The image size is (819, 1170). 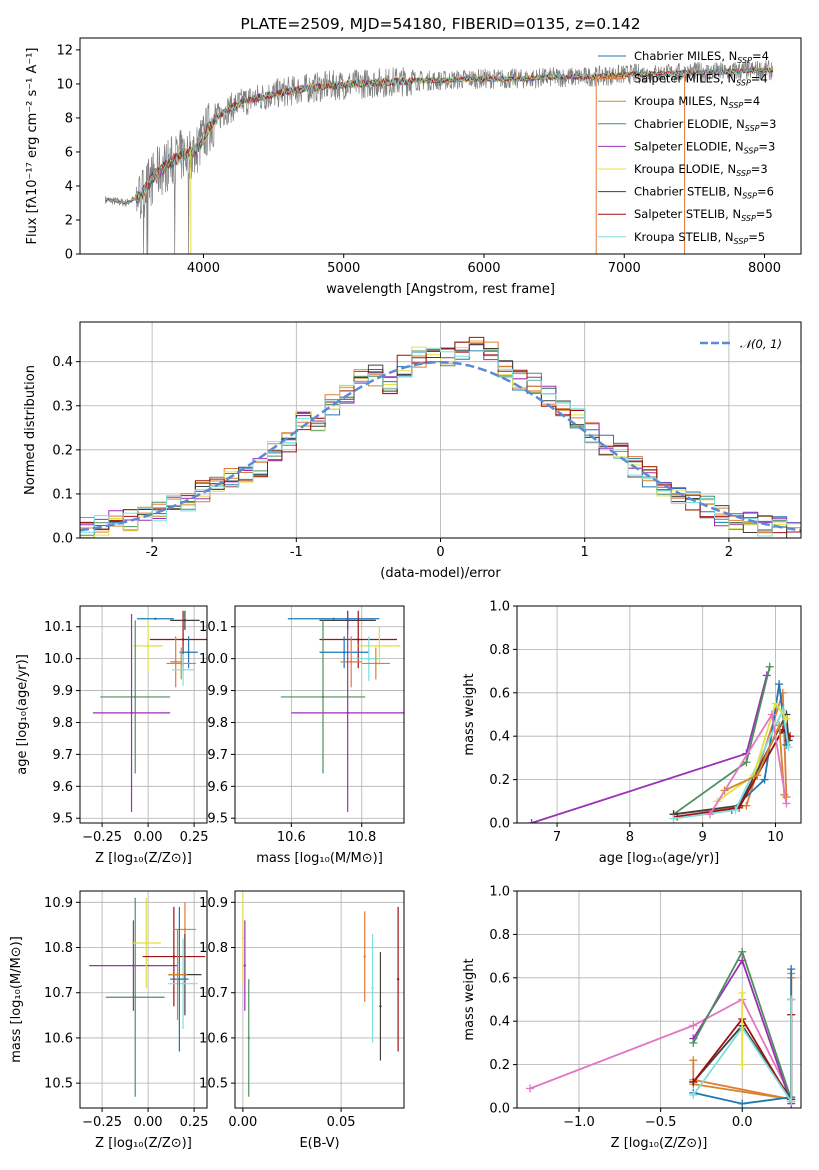 I want to click on legend-label: 𝒩(0, 1), so click(x=761, y=344).